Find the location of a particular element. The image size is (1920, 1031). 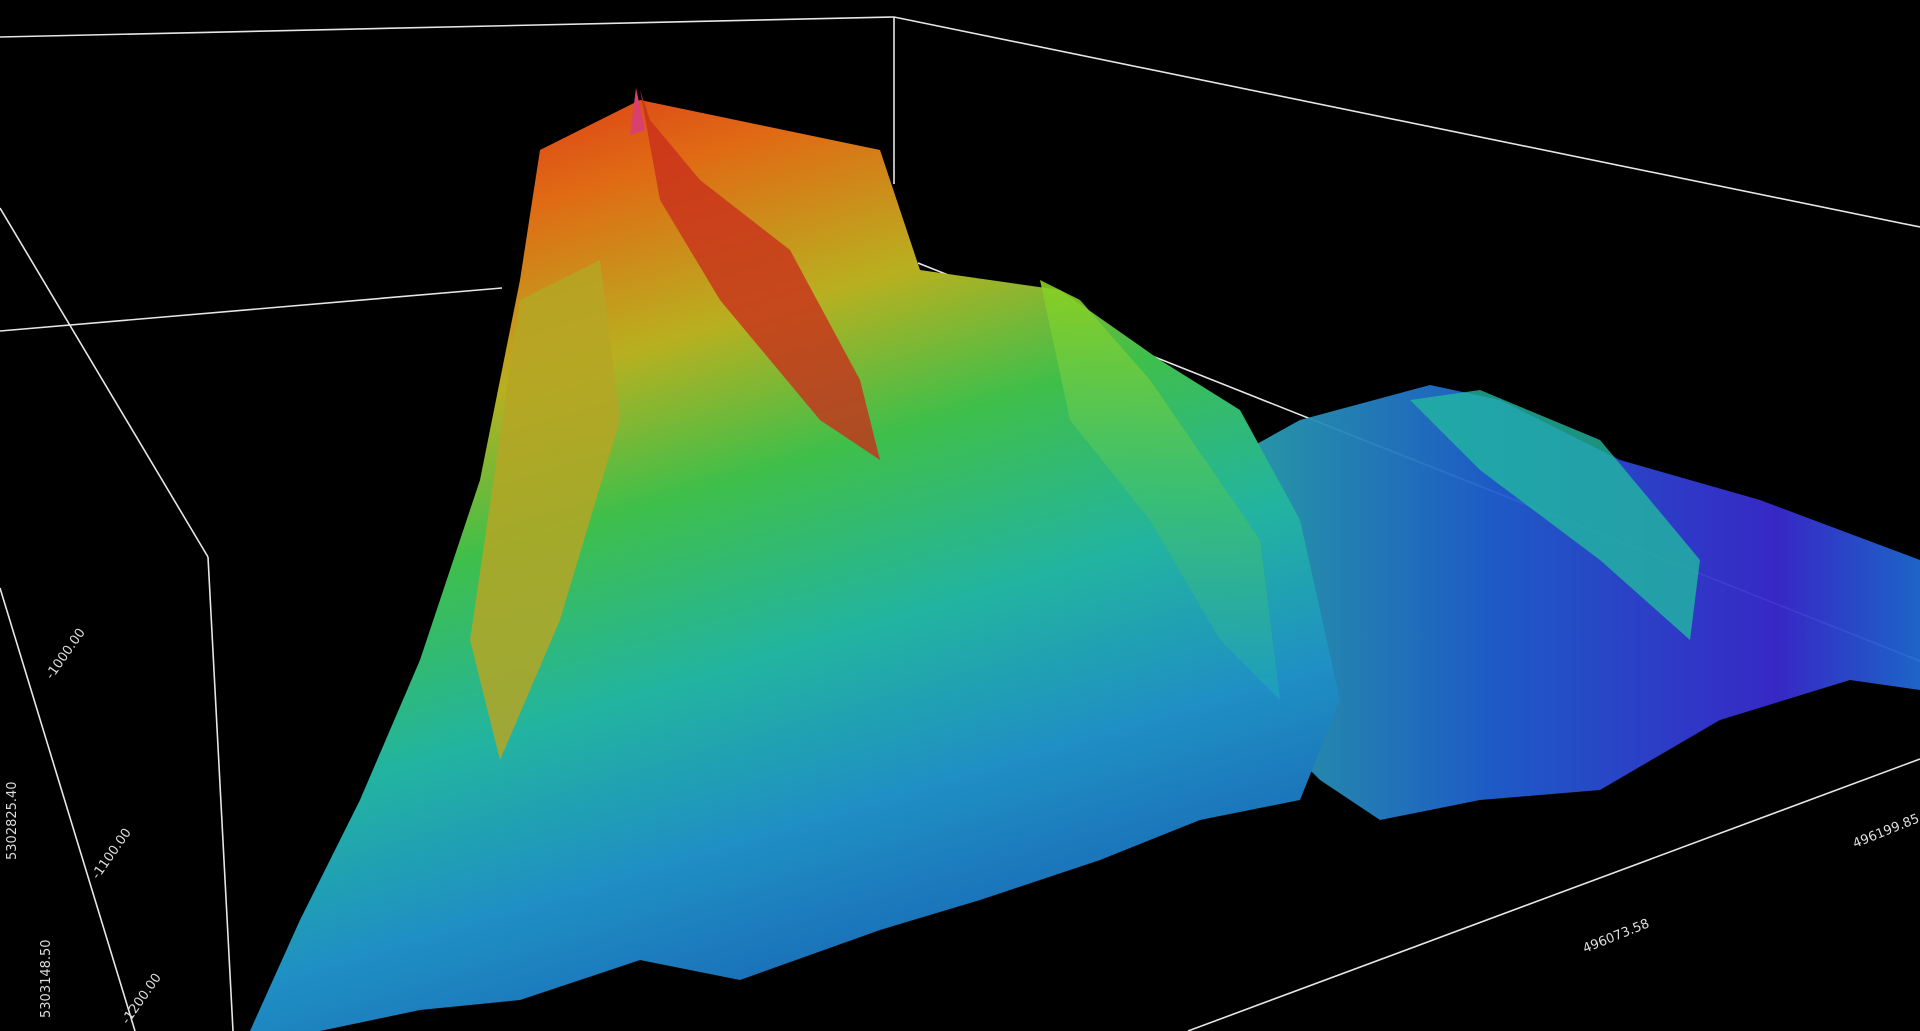

z-axis-label: -1100.00 is located at coordinates (112, 854).